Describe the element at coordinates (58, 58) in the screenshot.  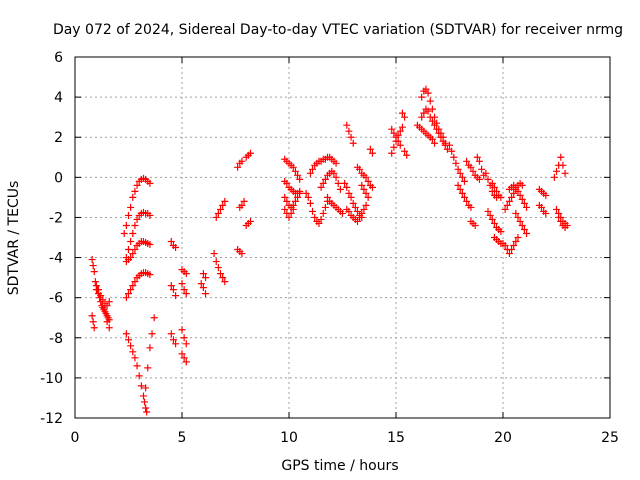
I see `y-tick-label: 6` at that location.